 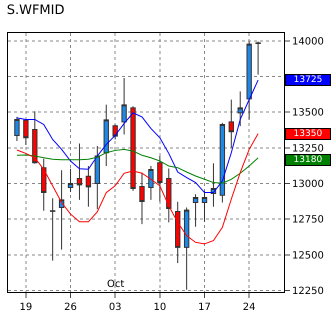 What do you see at coordinates (204, 307) in the screenshot?
I see `x-tick-label: 17` at bounding box center [204, 307].